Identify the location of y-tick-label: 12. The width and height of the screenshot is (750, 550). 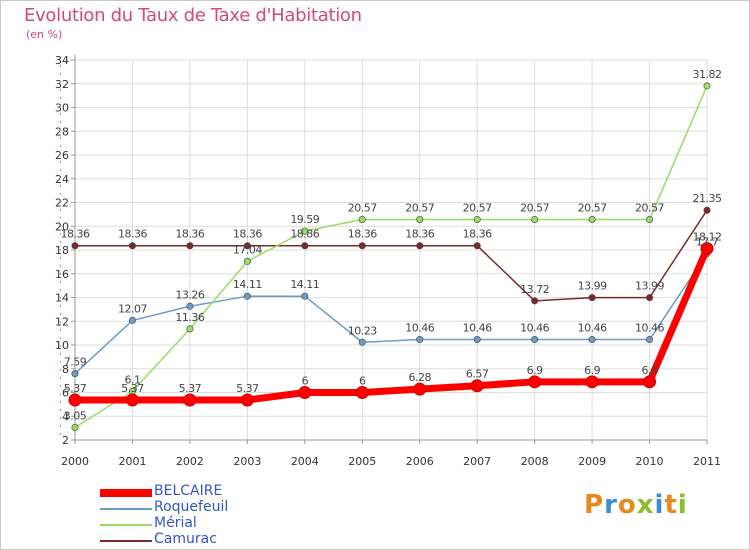
(62, 321).